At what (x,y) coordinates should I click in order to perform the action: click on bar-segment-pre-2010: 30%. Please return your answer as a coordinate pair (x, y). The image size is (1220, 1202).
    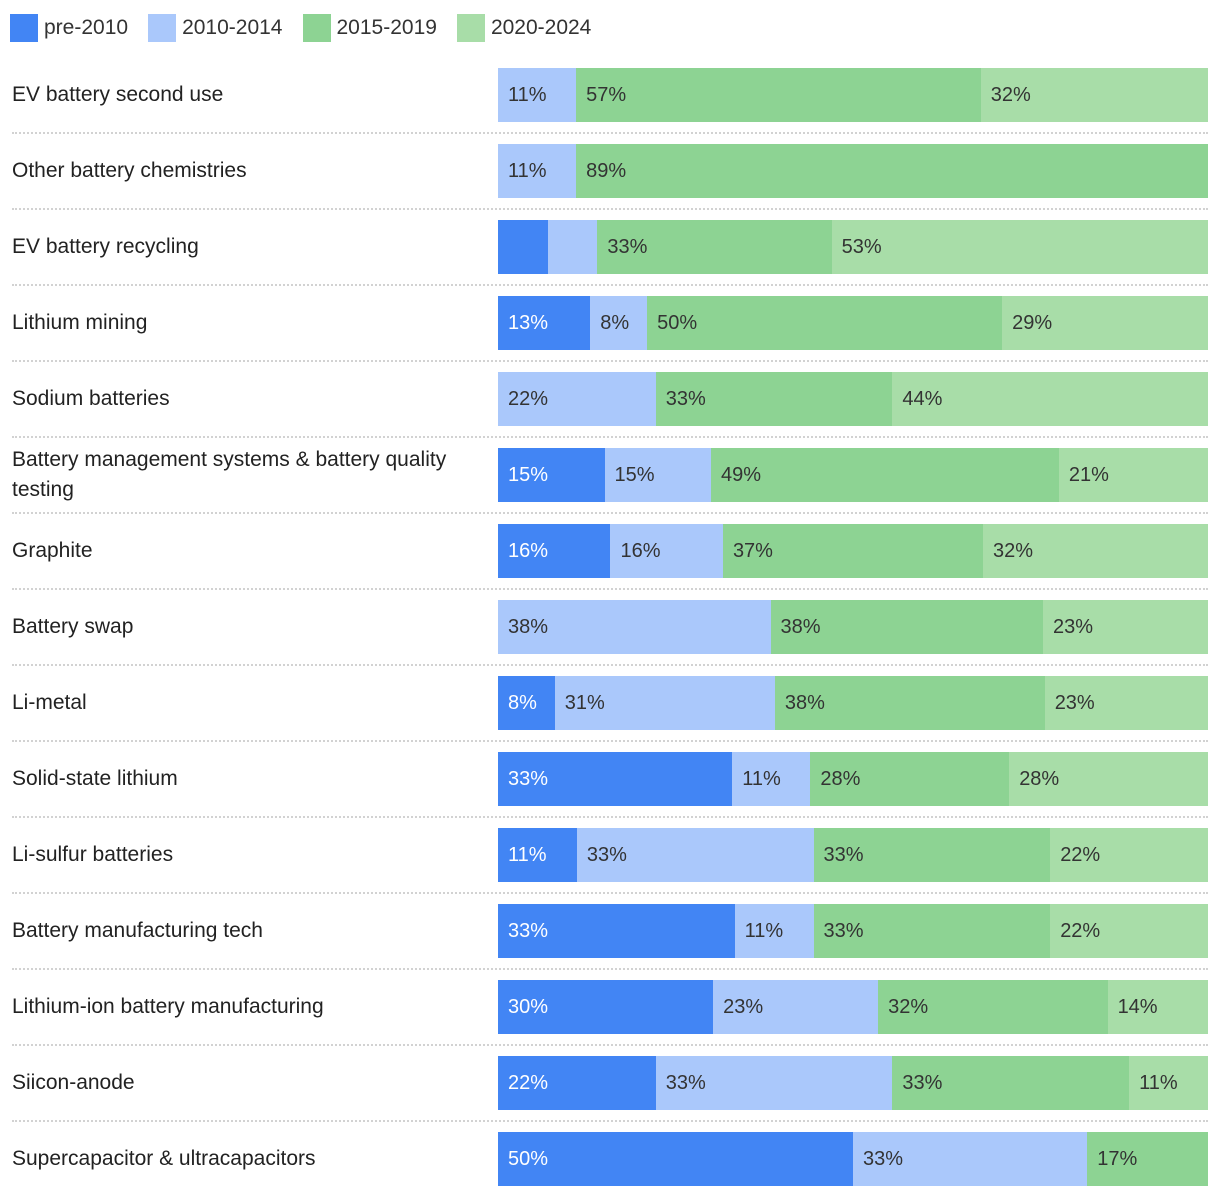
    Looking at the image, I should click on (606, 1007).